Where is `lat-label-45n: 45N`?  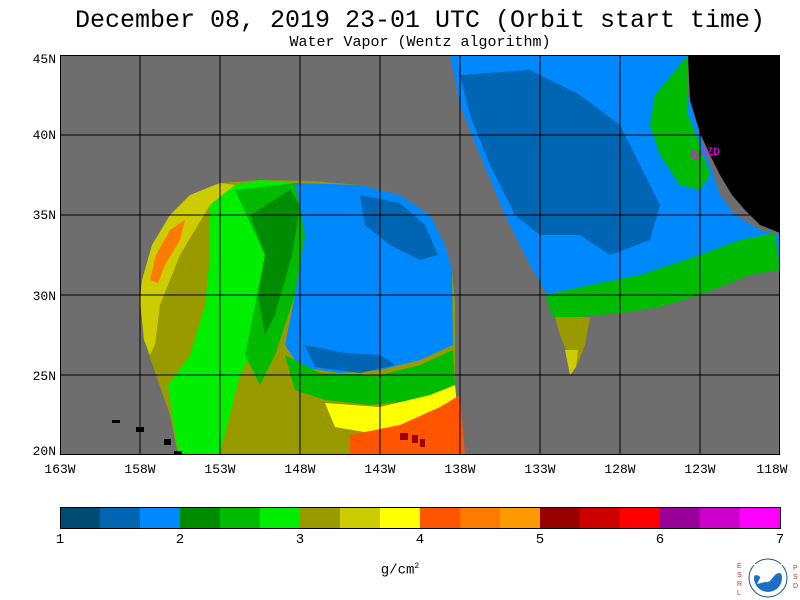 lat-label-45n: 45N is located at coordinates (44, 59).